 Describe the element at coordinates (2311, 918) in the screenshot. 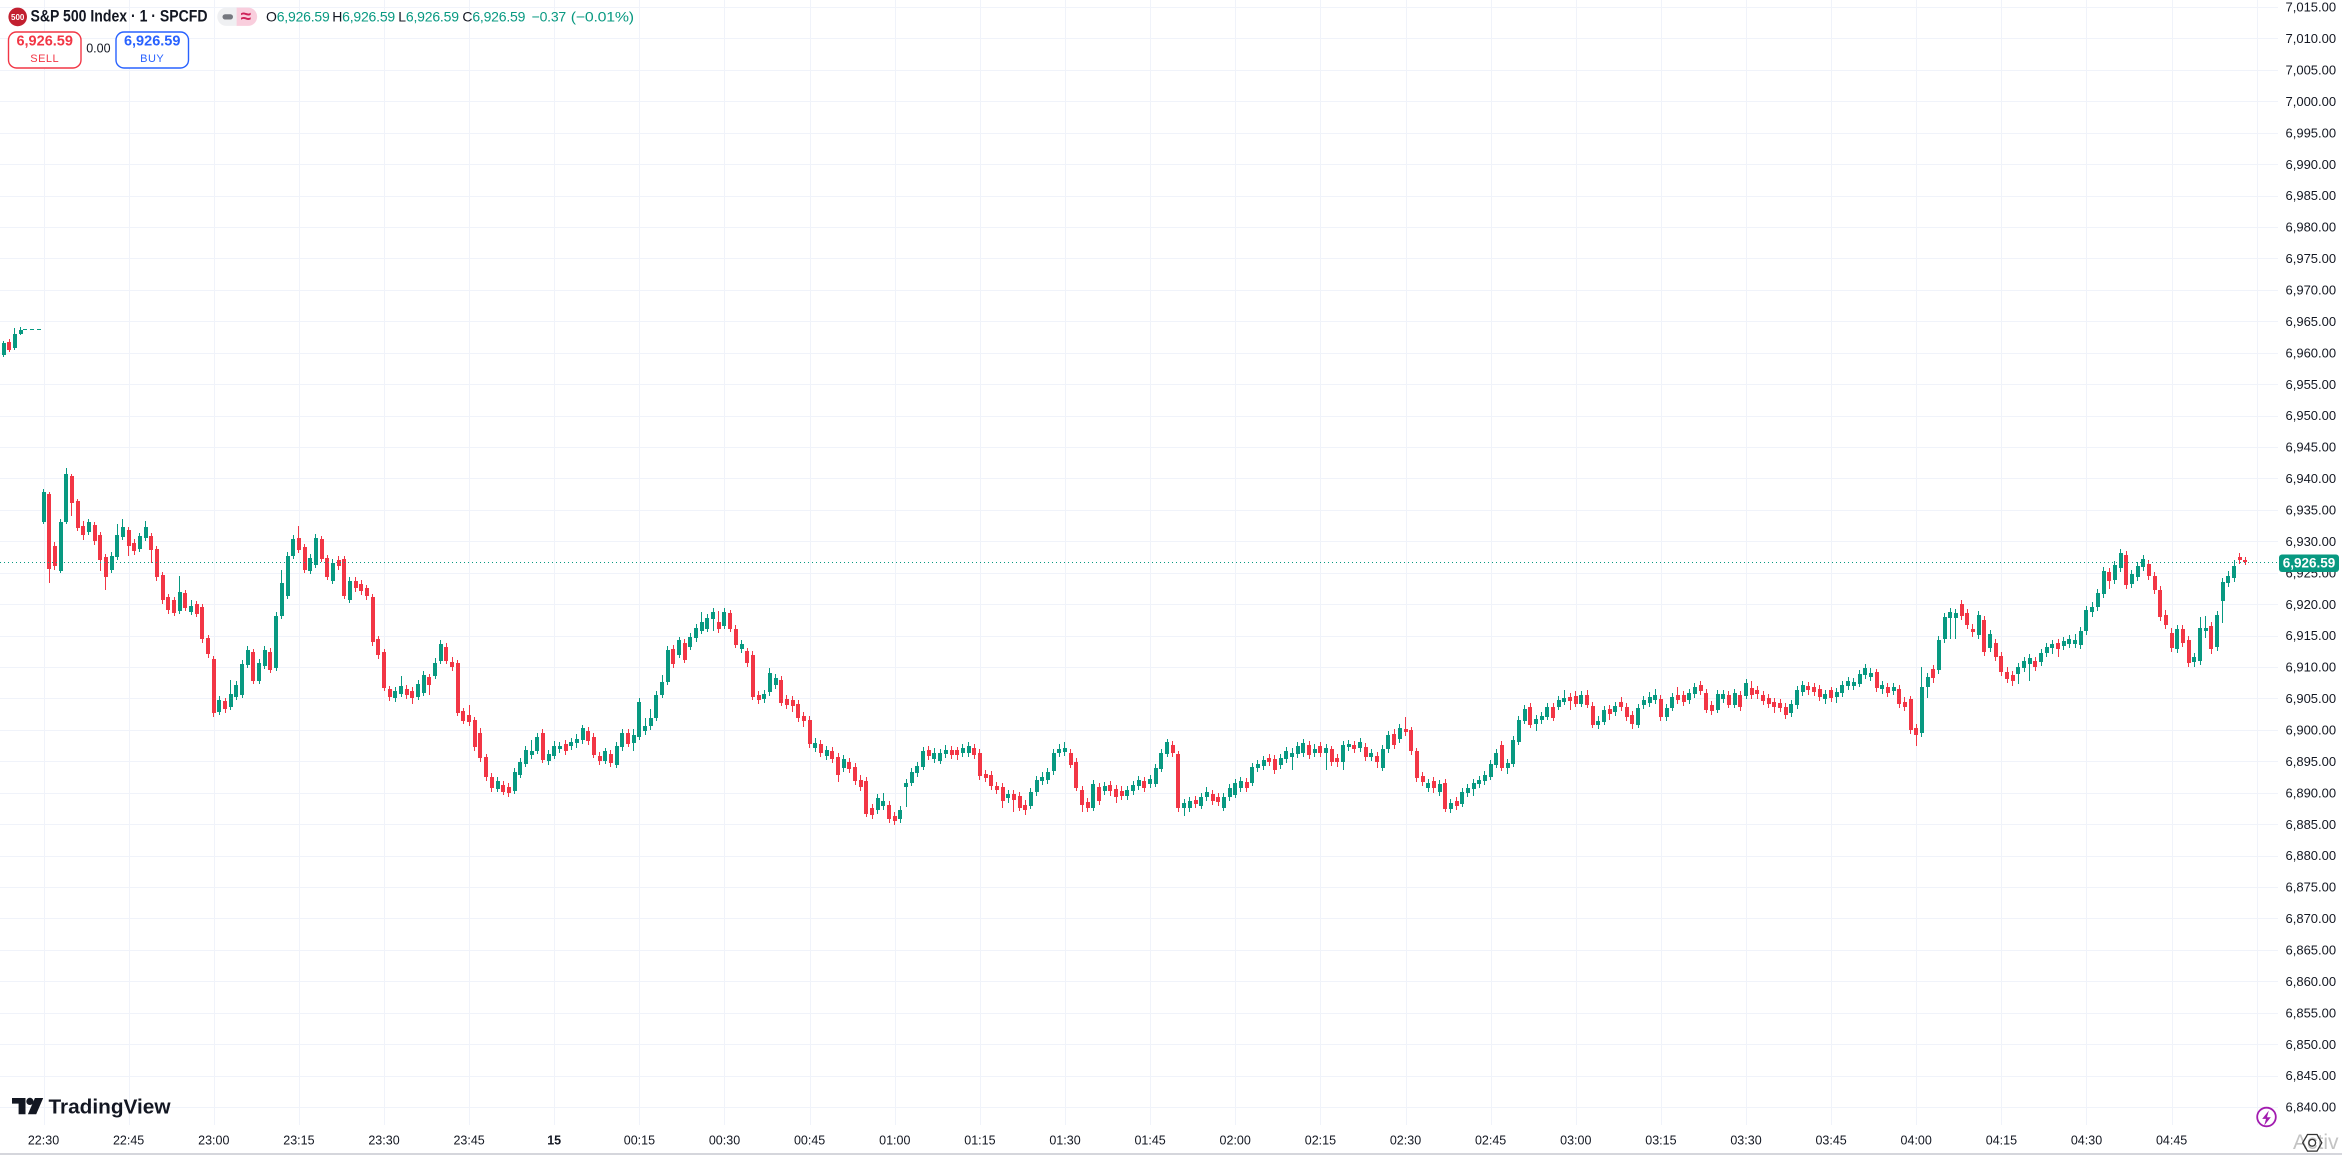

I see `svg-text: 6,870.00` at that location.